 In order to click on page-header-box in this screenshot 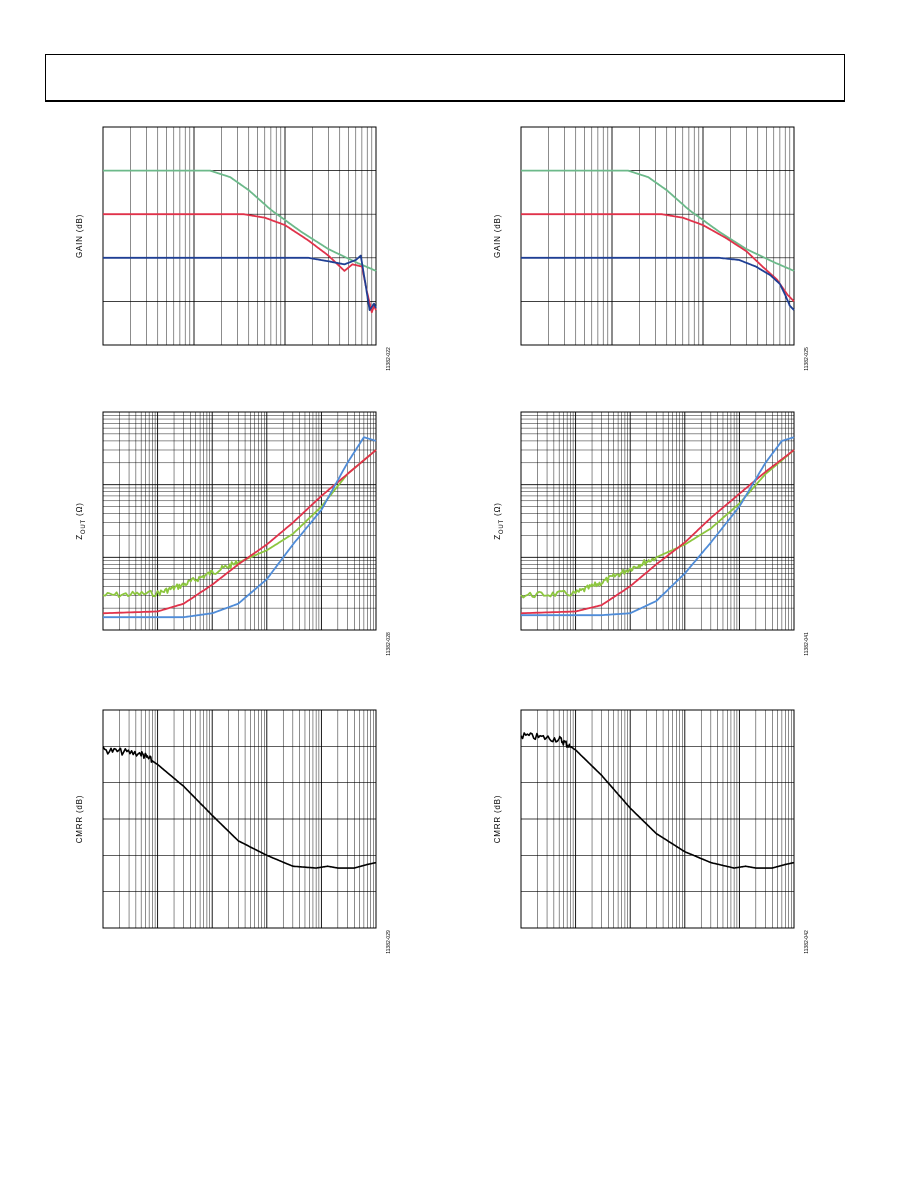, I will do `click(445, 78)`.